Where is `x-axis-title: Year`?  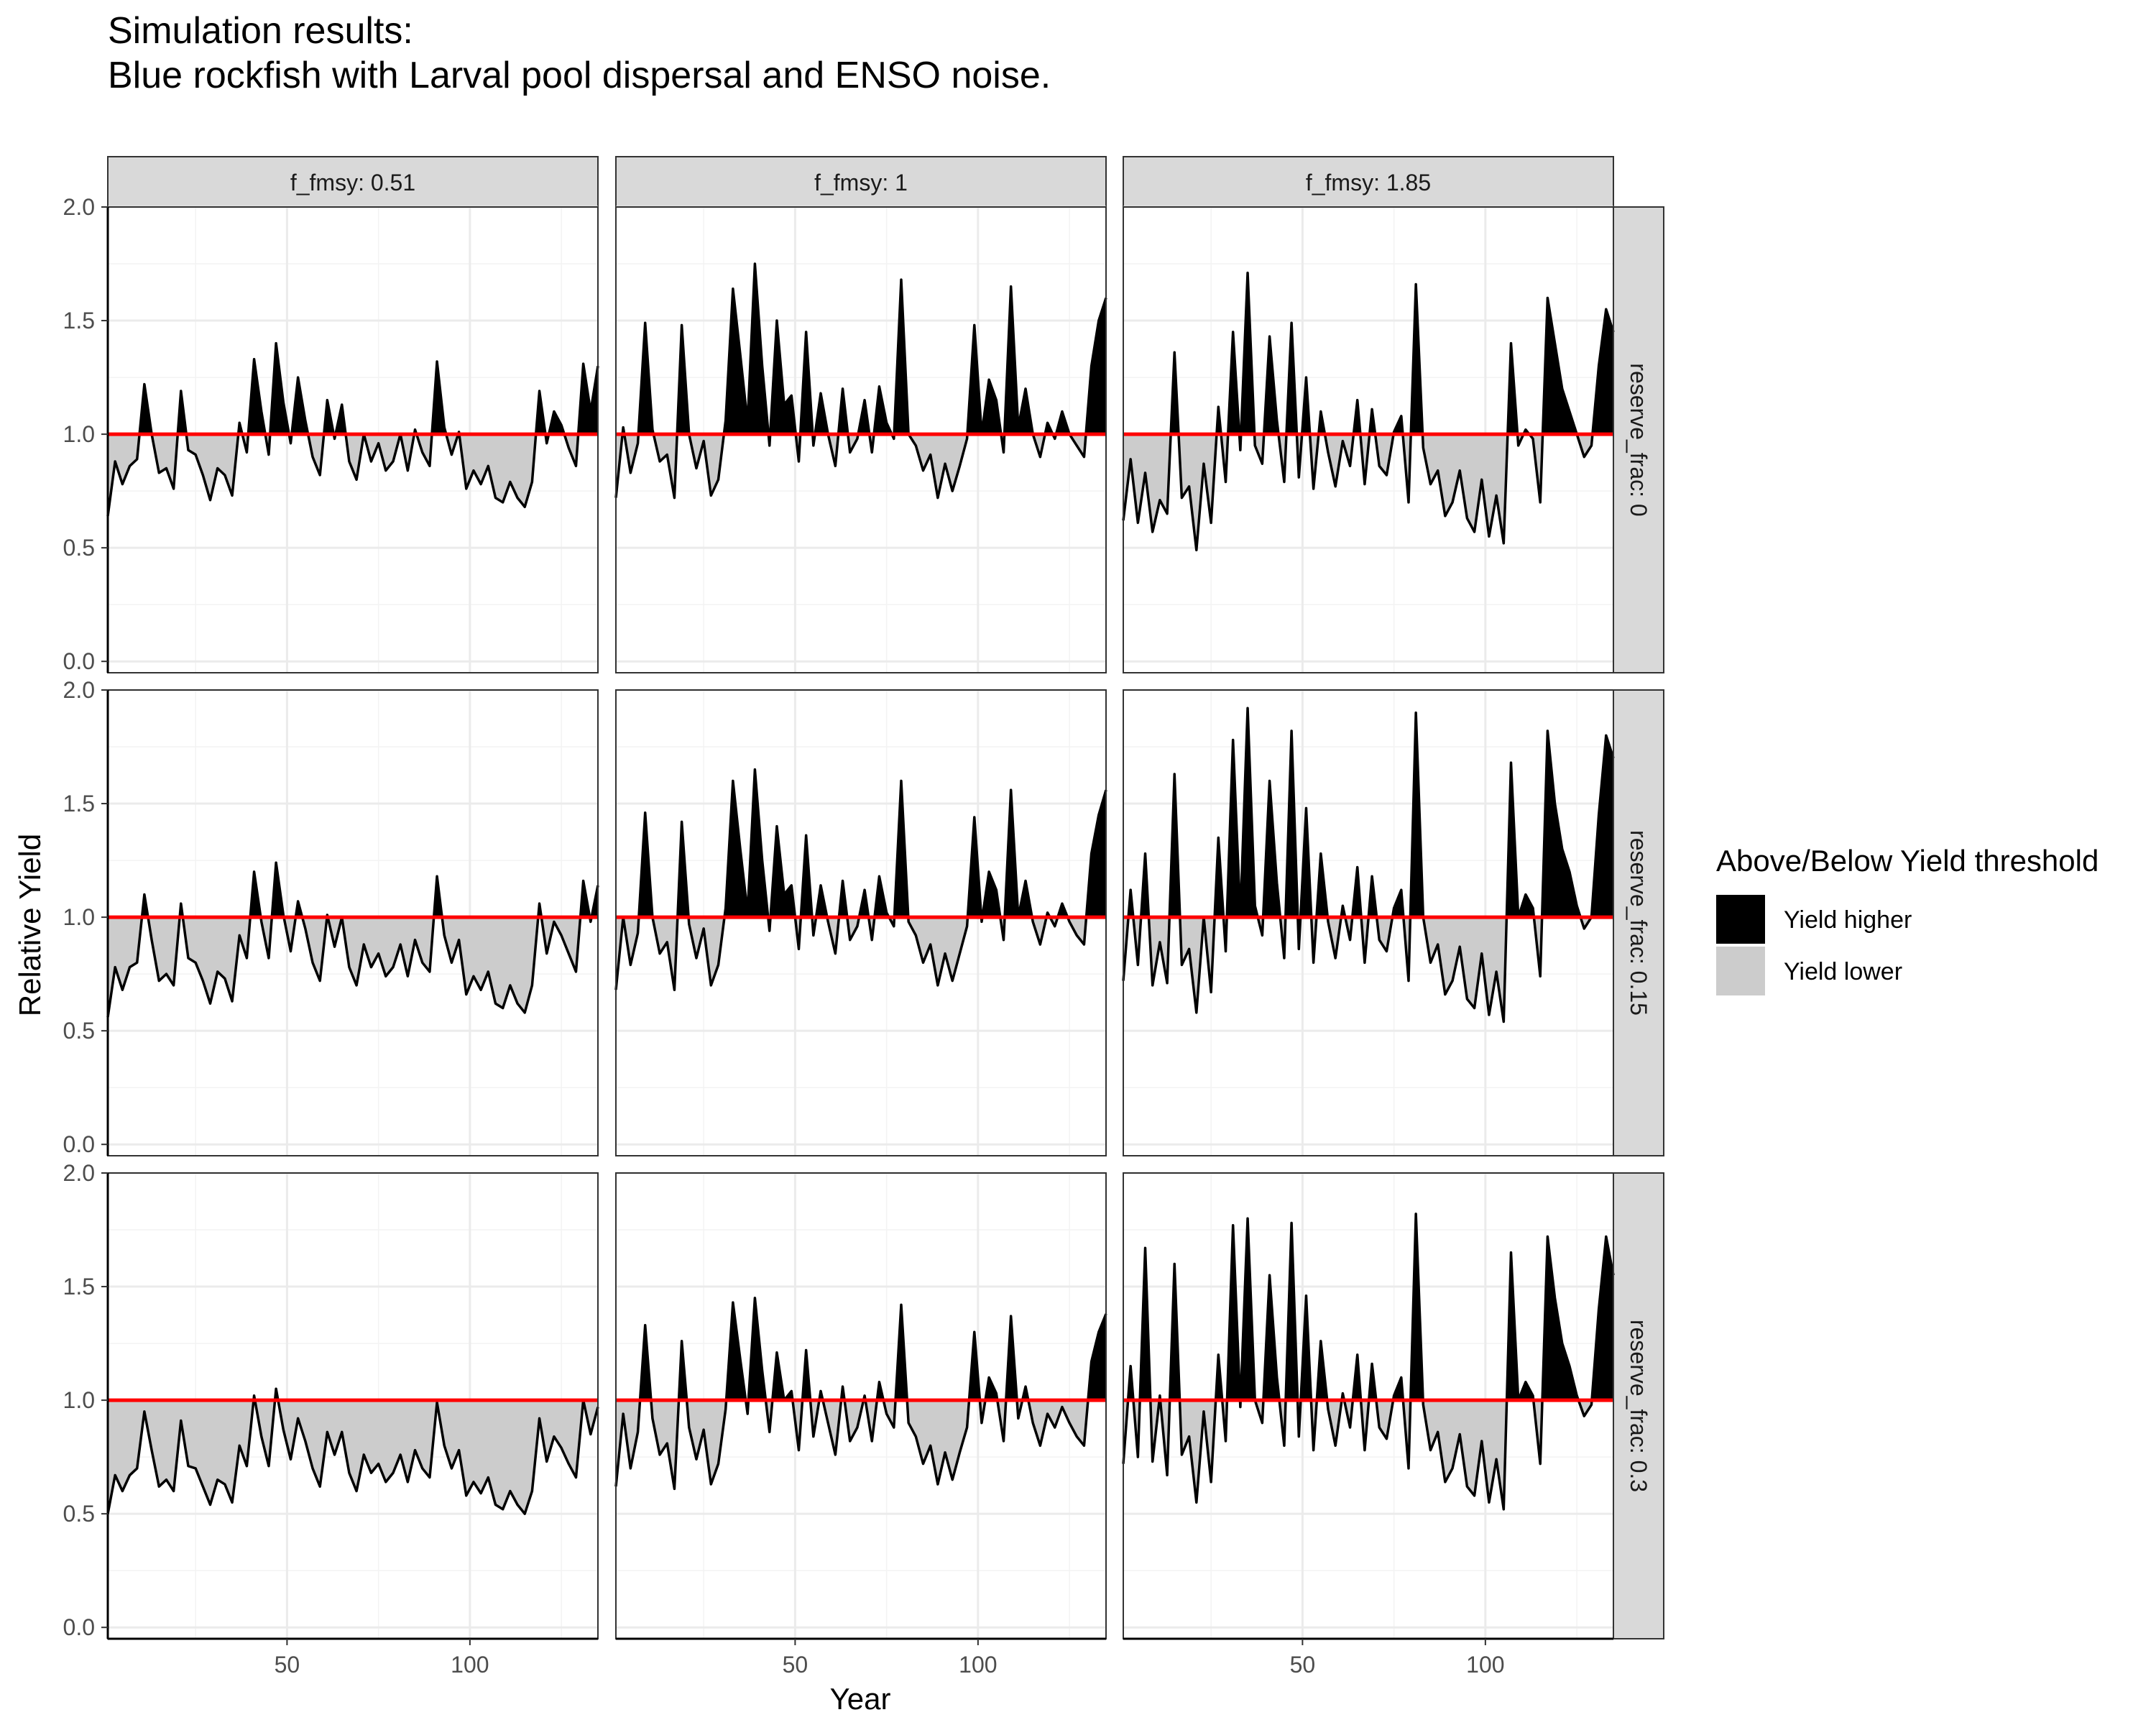 x-axis-title: Year is located at coordinates (861, 1699).